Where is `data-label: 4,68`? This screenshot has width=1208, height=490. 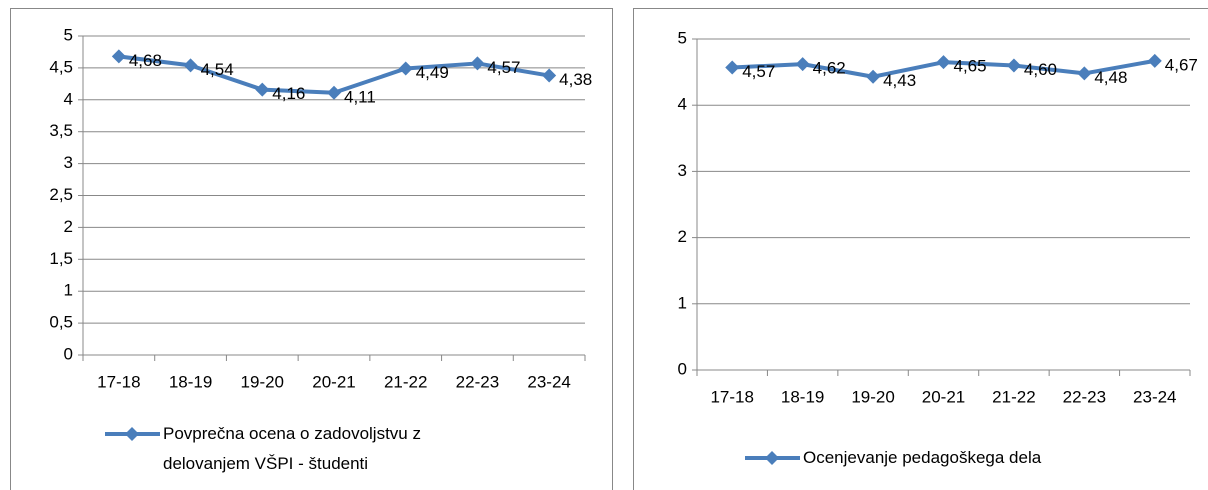
data-label: 4,68 is located at coordinates (145, 60).